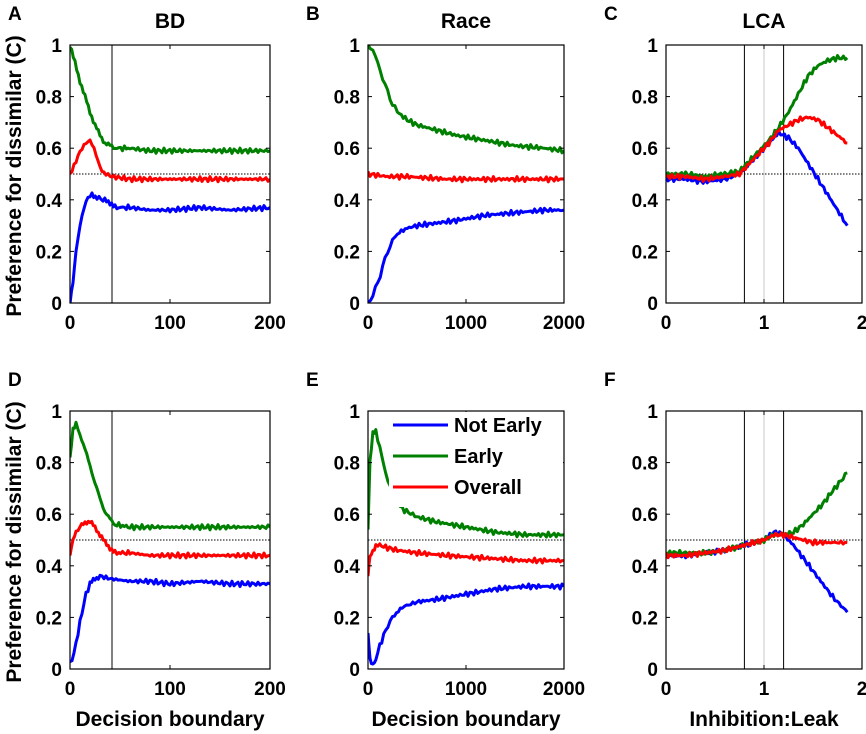 The height and width of the screenshot is (734, 866). I want to click on panel-c: 0 0.2 0.4 0.6 0.8 1 0 1 2 C LCA, so click(735, 169).